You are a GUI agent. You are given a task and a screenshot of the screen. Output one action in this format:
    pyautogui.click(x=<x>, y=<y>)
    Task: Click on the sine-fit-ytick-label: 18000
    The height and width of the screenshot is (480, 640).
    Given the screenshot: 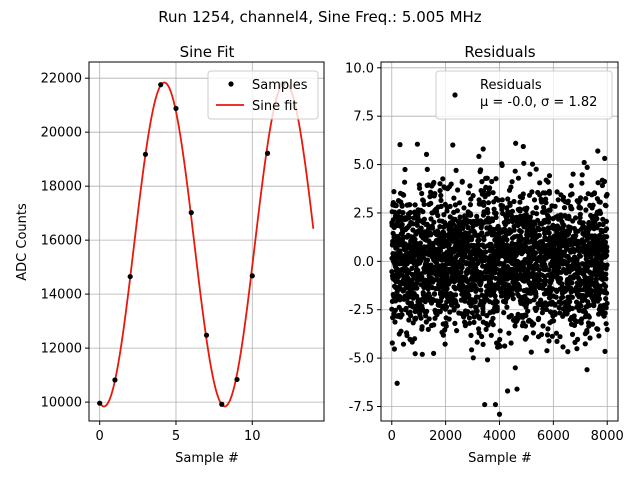 What is the action you would take?
    pyautogui.click(x=61, y=187)
    